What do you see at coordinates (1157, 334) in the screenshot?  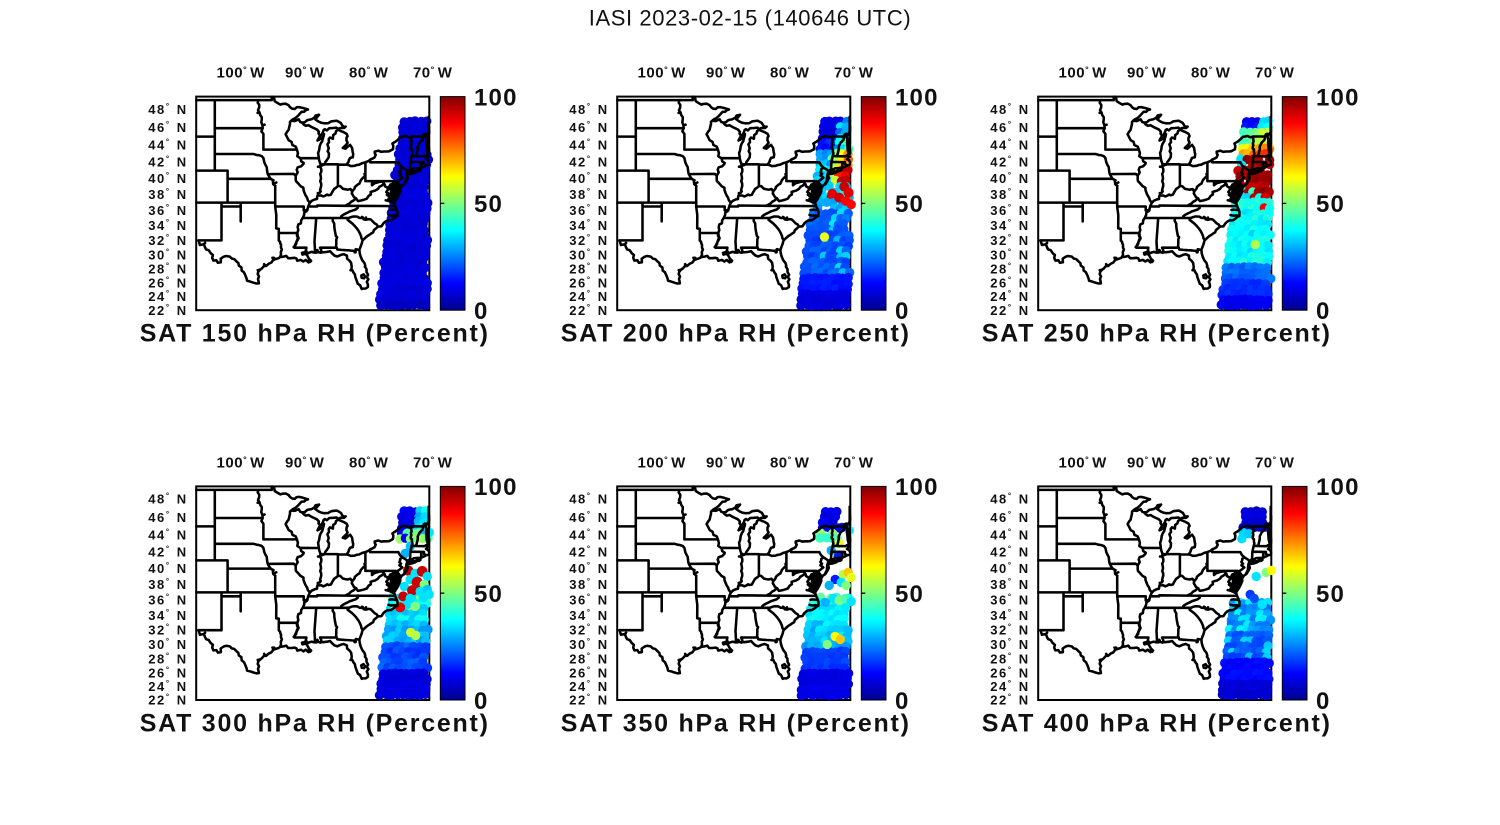 I see `svg-text: SAT 250 hPa RH (Percent)` at bounding box center [1157, 334].